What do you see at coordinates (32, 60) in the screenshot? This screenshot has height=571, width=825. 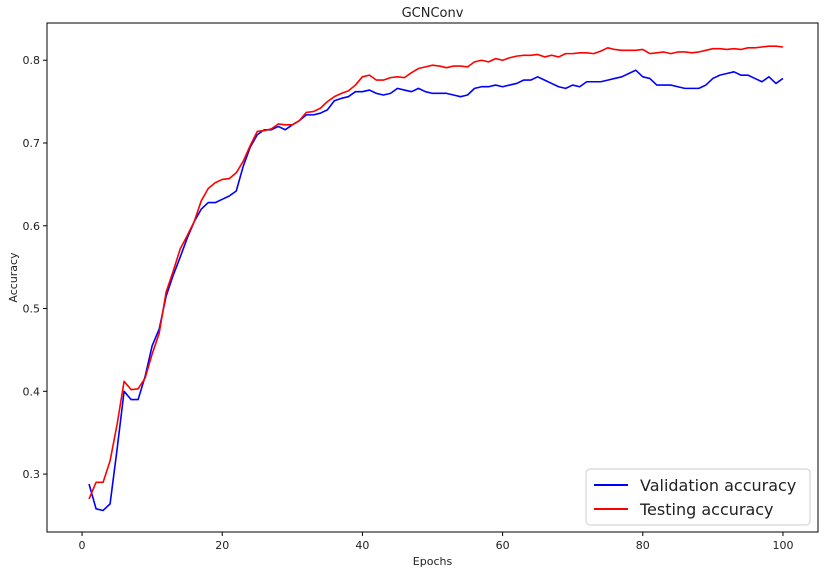 I see `y-tick-label: 0.8` at bounding box center [32, 60].